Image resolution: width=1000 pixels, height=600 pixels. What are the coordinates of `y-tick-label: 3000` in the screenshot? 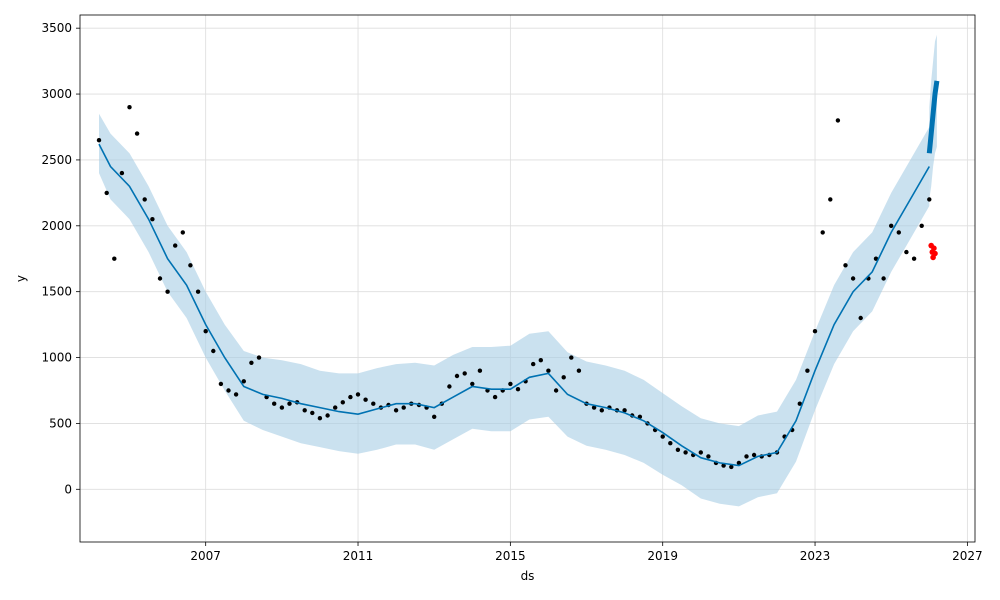 It's located at (56, 94).